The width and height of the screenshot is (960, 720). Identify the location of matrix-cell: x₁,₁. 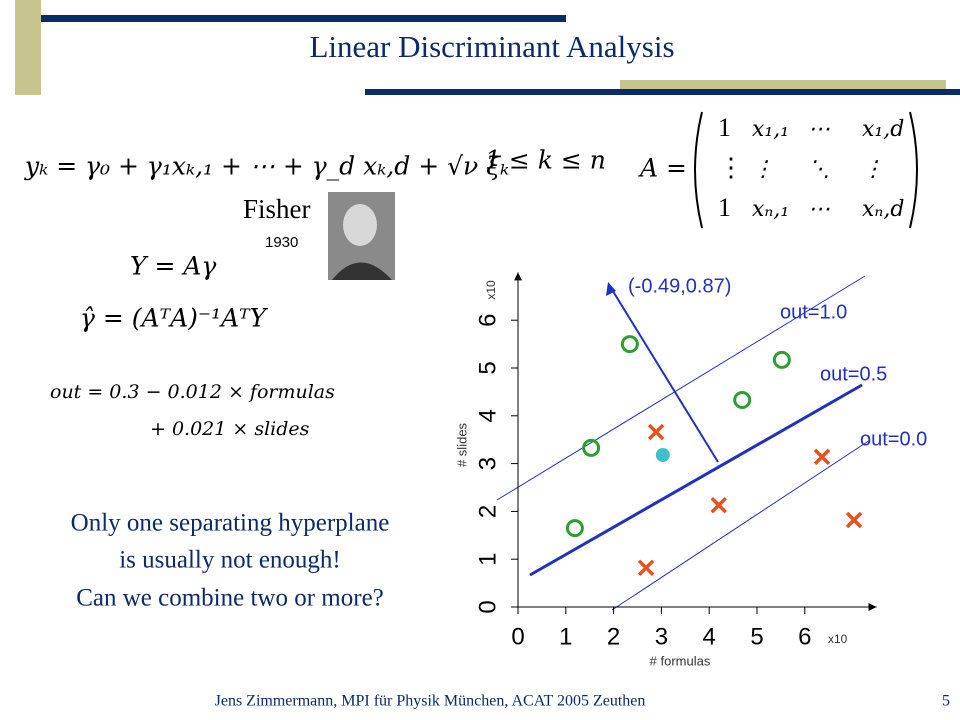
(770, 129).